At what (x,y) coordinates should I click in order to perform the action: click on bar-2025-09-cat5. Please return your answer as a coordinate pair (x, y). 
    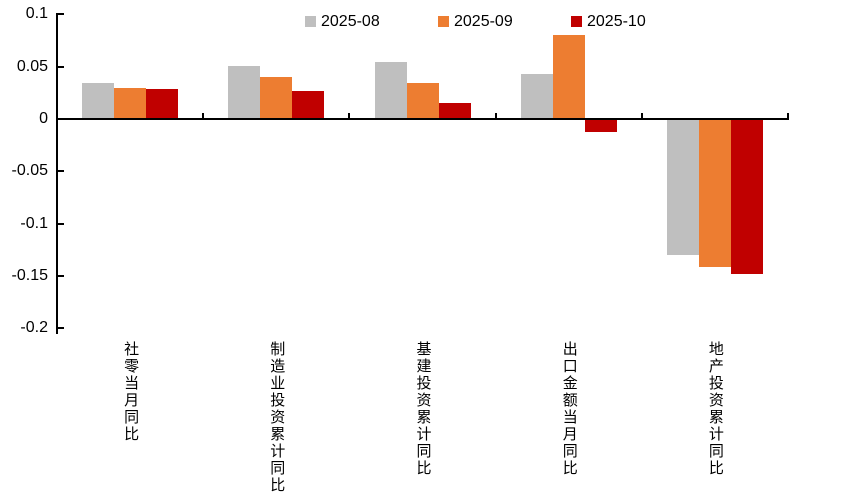
    Looking at the image, I should click on (714, 193).